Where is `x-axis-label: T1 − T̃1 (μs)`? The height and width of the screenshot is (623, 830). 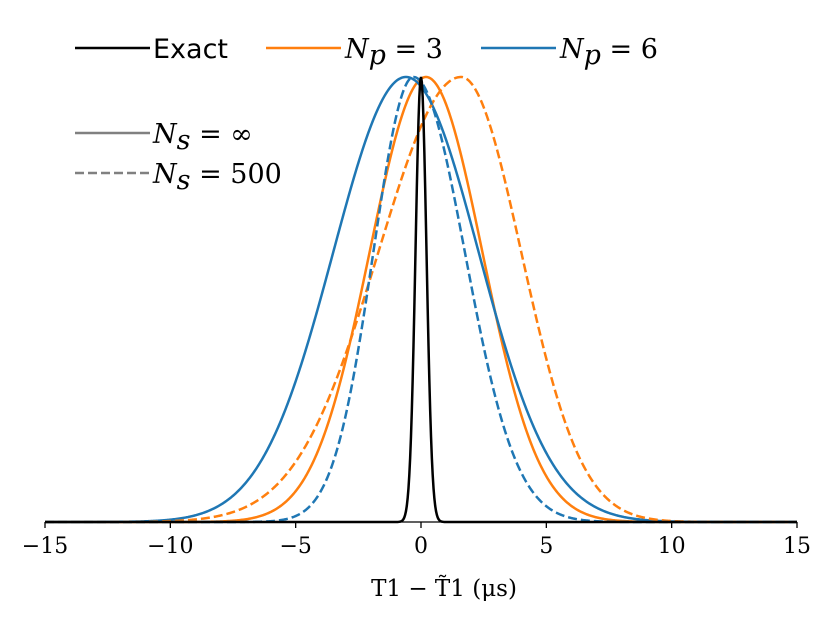
x-axis-label: T1 − T̃1 (μs) is located at coordinates (444, 589).